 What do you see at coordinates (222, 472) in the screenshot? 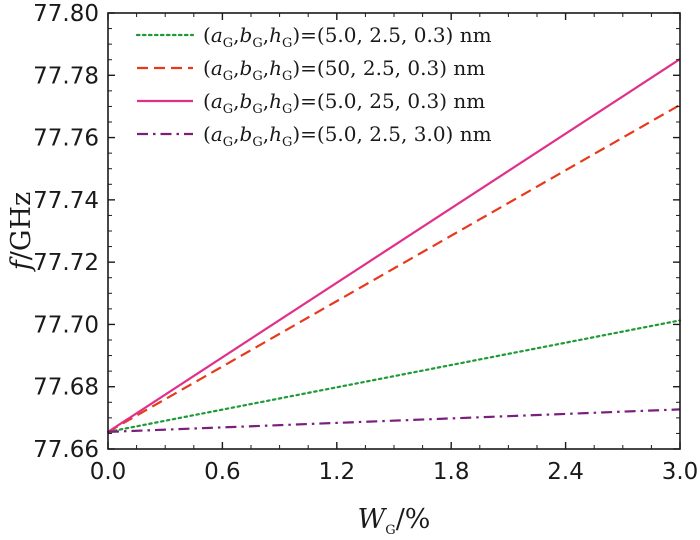
I see `x-tick-label: 0.6` at bounding box center [222, 472].